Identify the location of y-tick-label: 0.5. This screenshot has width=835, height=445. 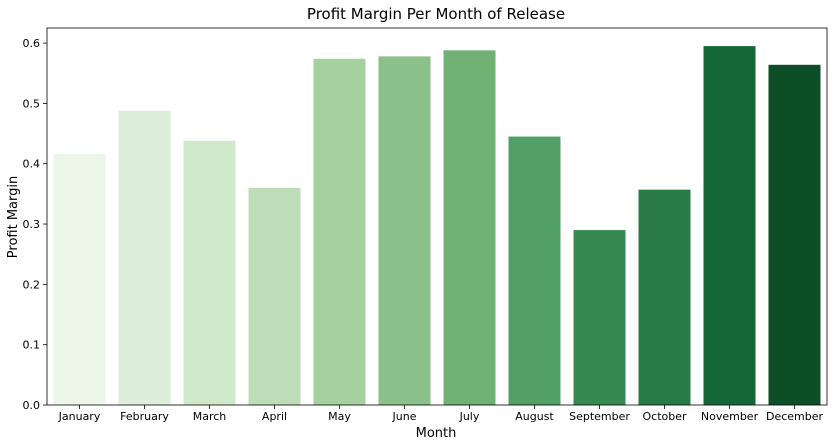
(32, 103).